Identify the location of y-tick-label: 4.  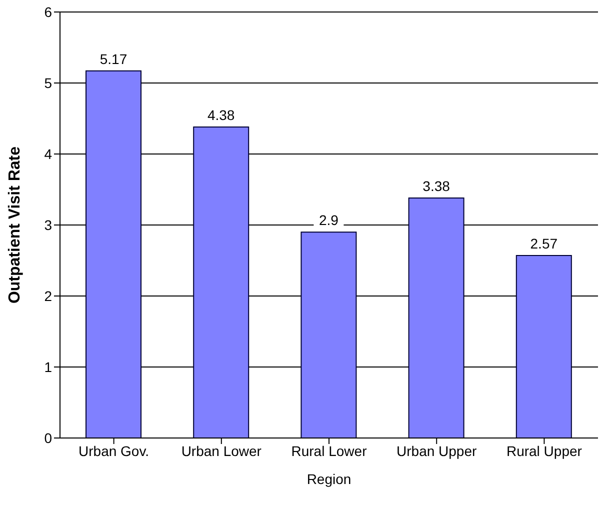
(48, 154).